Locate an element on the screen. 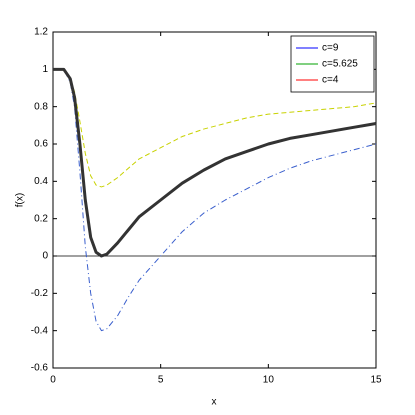  x-tick-label: 0 is located at coordinates (53, 380).